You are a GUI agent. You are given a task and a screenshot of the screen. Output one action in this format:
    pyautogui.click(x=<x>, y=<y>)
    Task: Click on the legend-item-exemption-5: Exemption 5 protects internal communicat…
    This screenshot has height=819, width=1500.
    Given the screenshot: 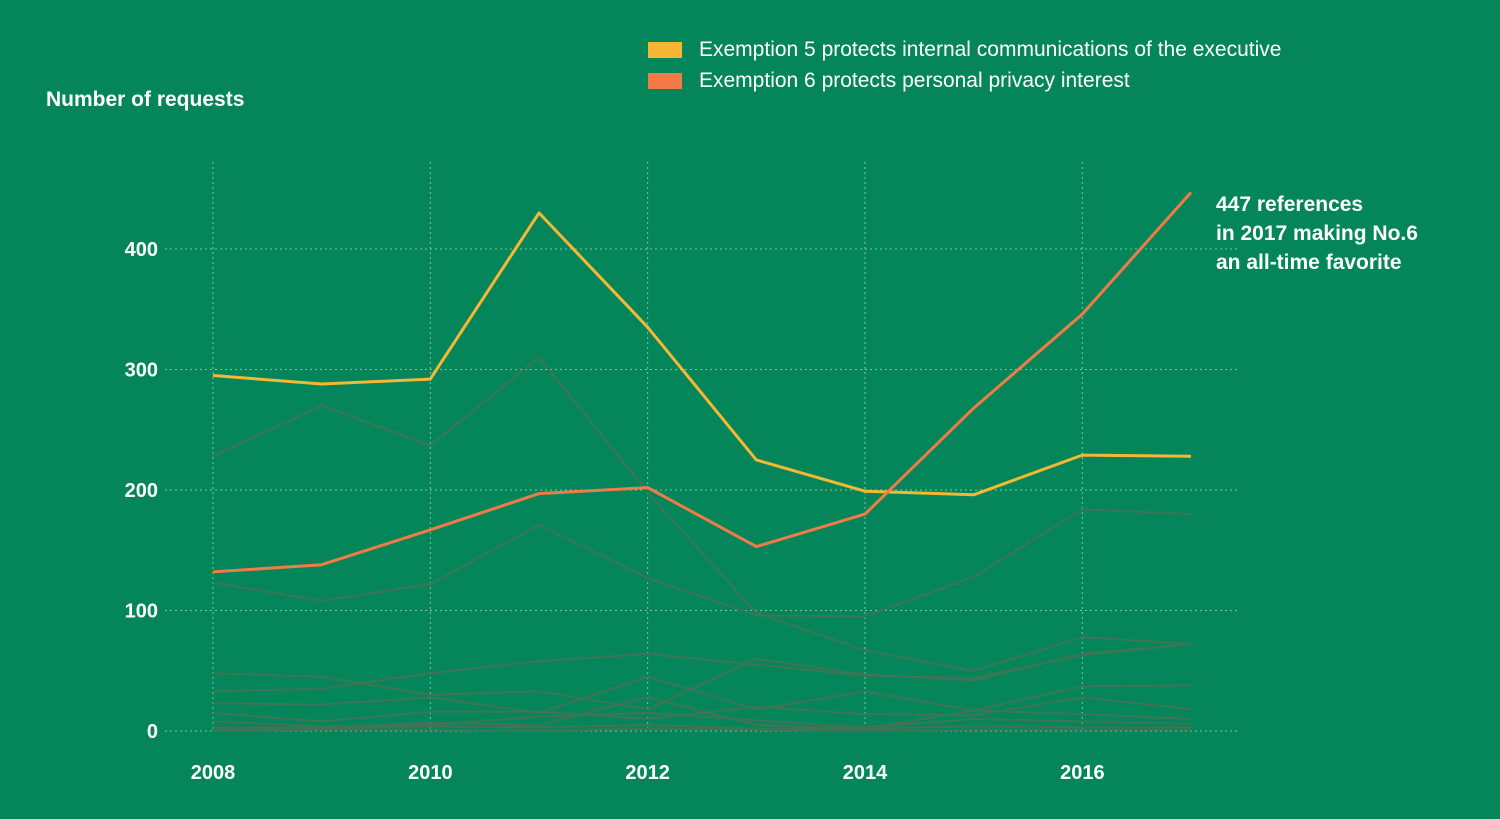 What is the action you would take?
    pyautogui.click(x=964, y=49)
    